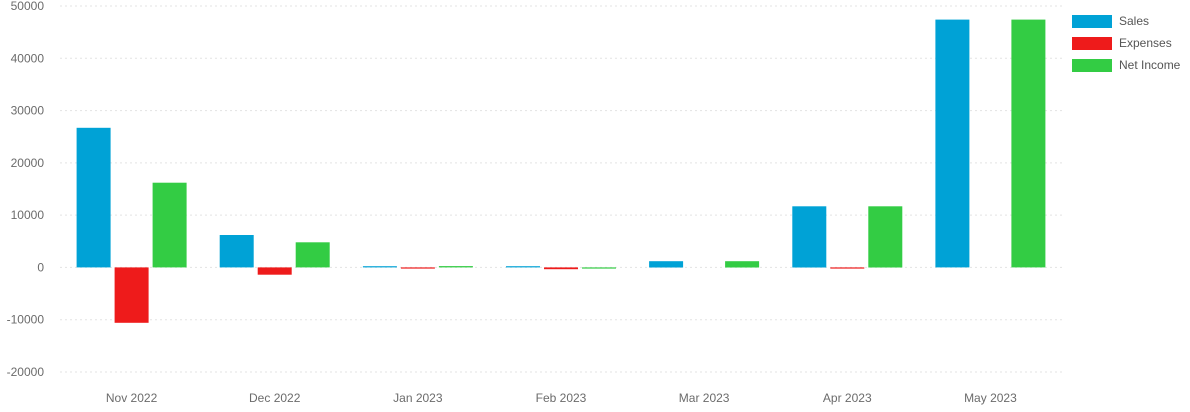  Describe the element at coordinates (1092, 21) in the screenshot. I see `legend-swatch-sales` at that location.